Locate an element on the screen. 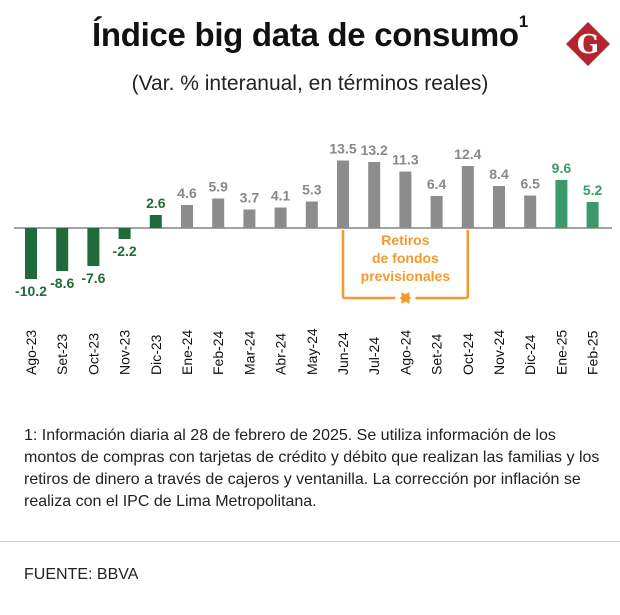 This screenshot has height=615, width=620. x-tick-label-Dic-24: Dic-24 is located at coordinates (530, 354).